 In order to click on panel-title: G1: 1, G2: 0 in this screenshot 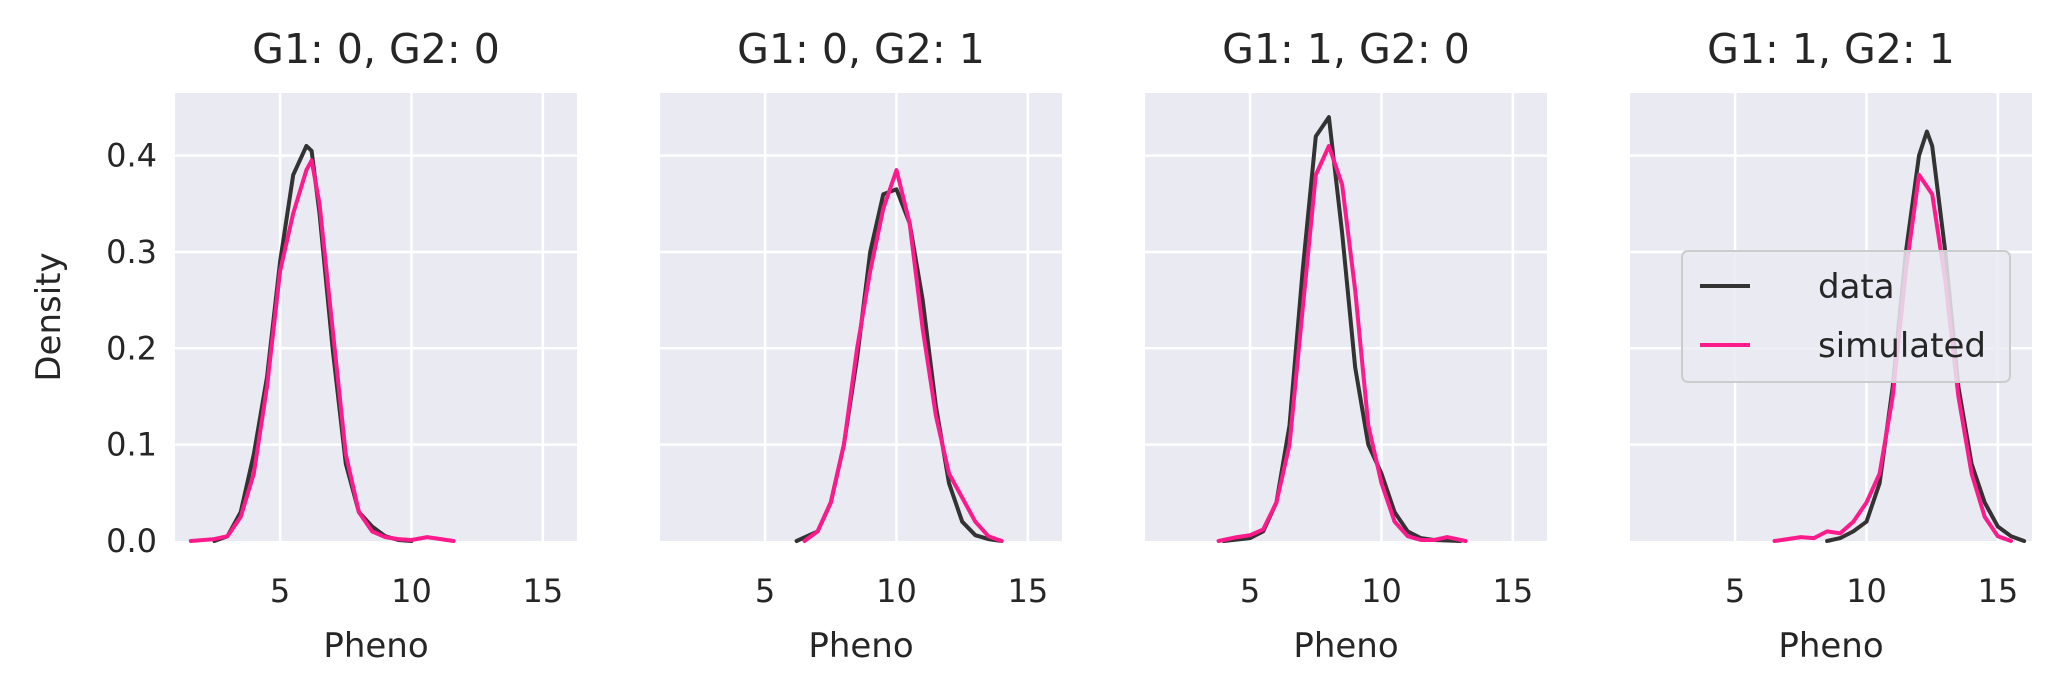, I will do `click(1346, 49)`.